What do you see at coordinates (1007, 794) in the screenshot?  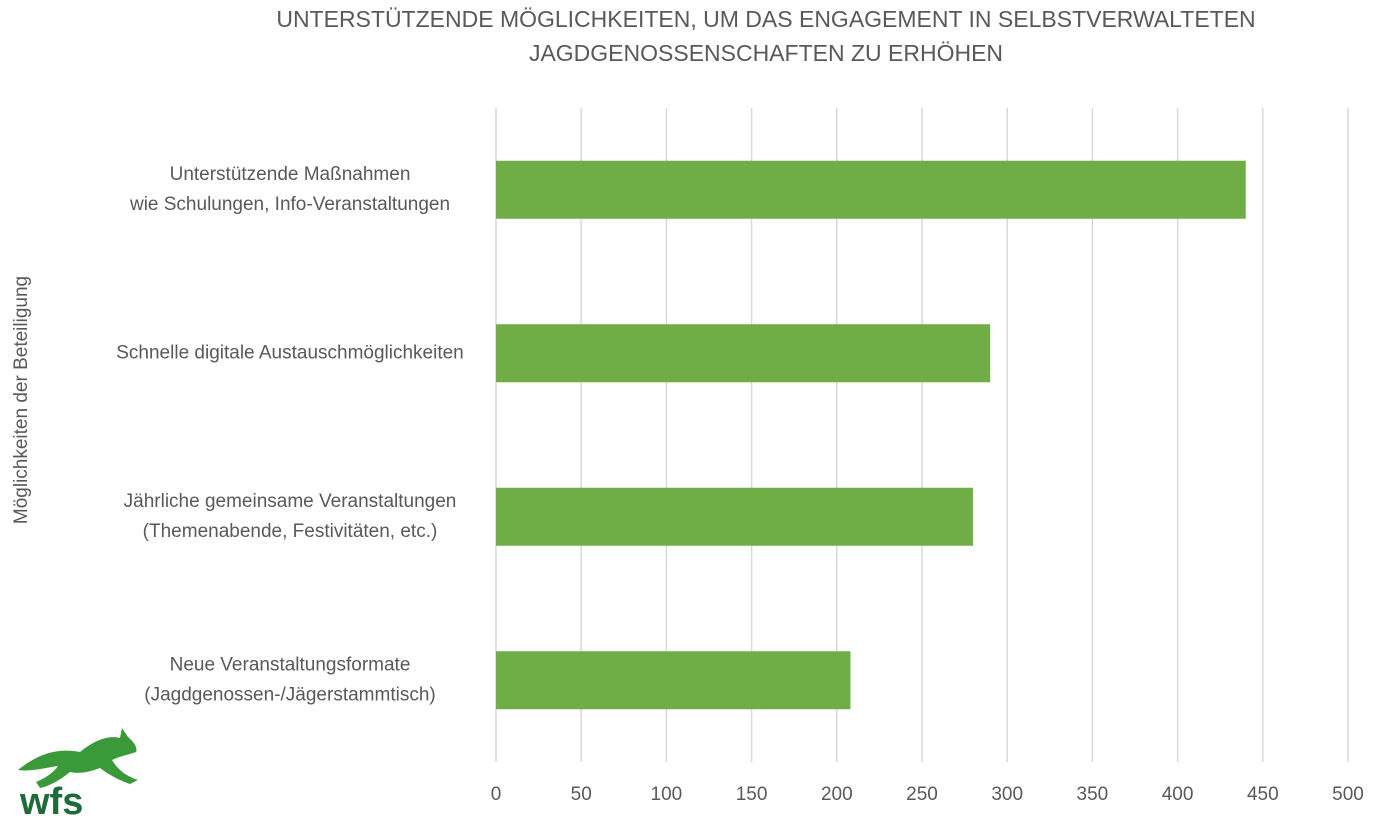 I see `x-tick-label: 300` at bounding box center [1007, 794].